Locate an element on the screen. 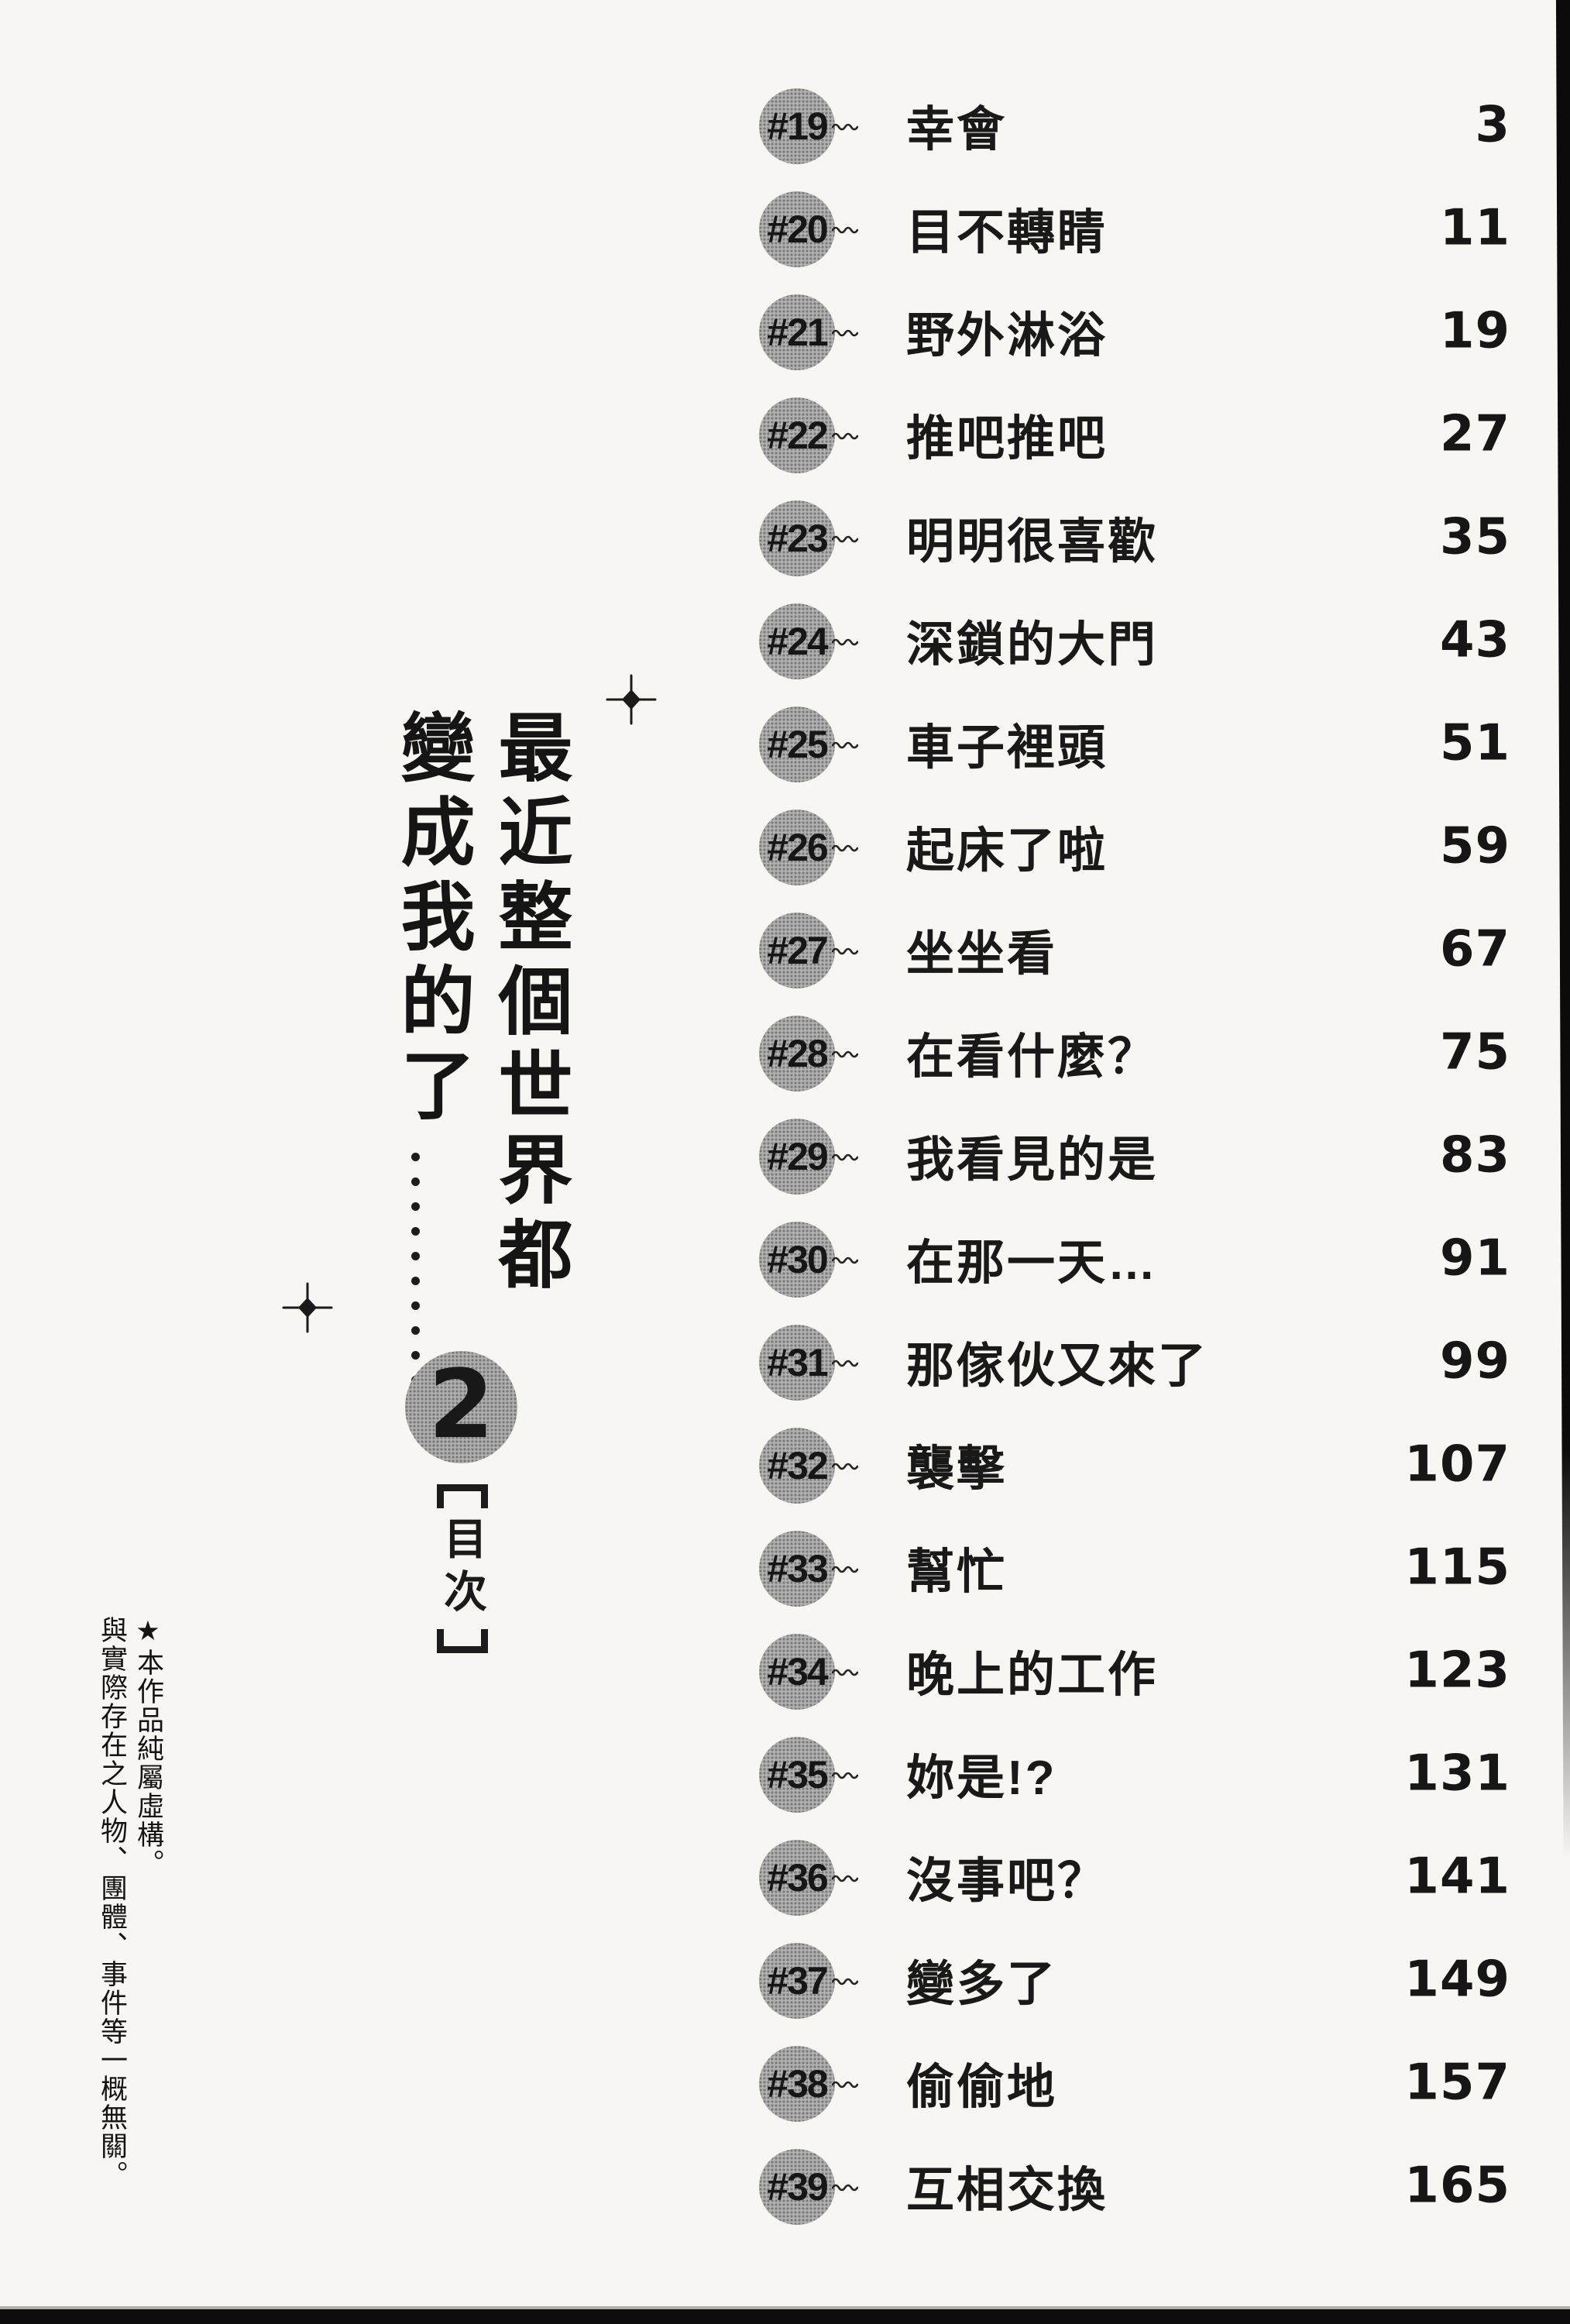  chapter-number-badge: #27 is located at coordinates (797, 950).